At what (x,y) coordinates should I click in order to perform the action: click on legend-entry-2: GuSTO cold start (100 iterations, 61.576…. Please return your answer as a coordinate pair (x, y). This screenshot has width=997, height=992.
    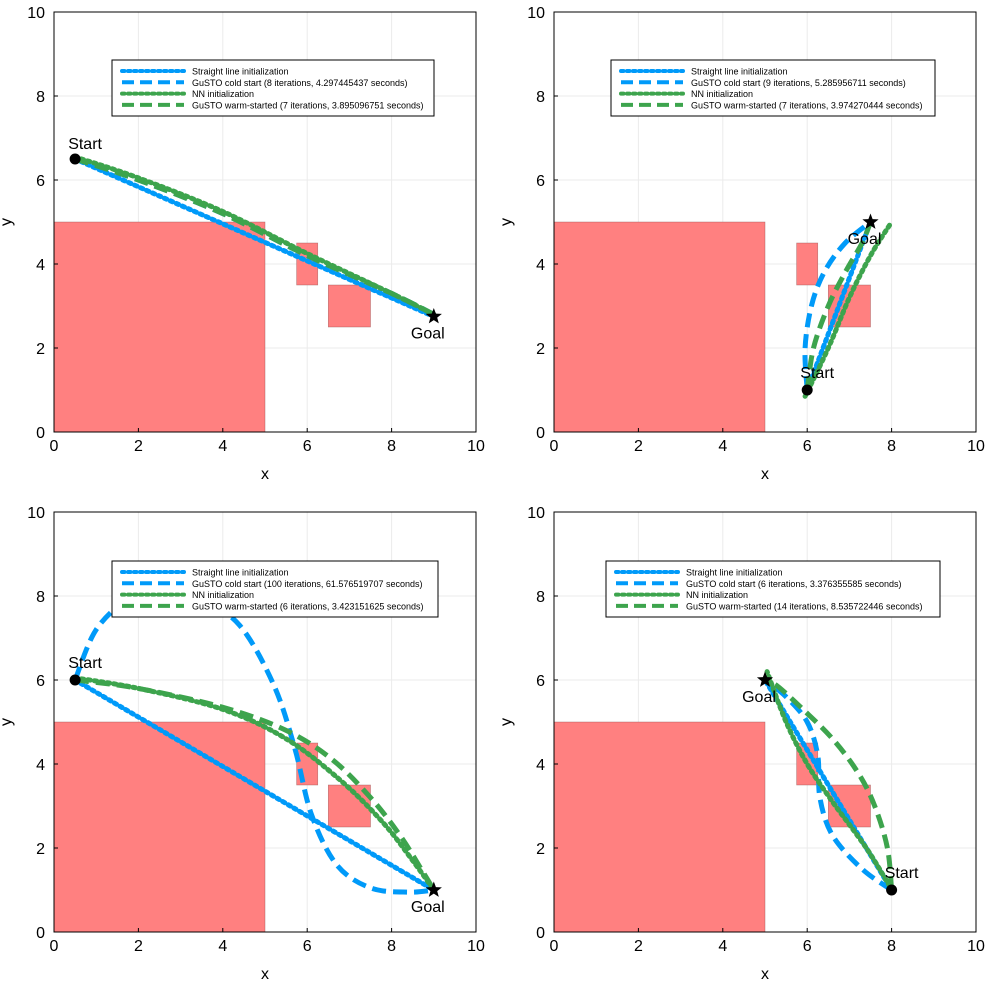
    Looking at the image, I should click on (307, 584).